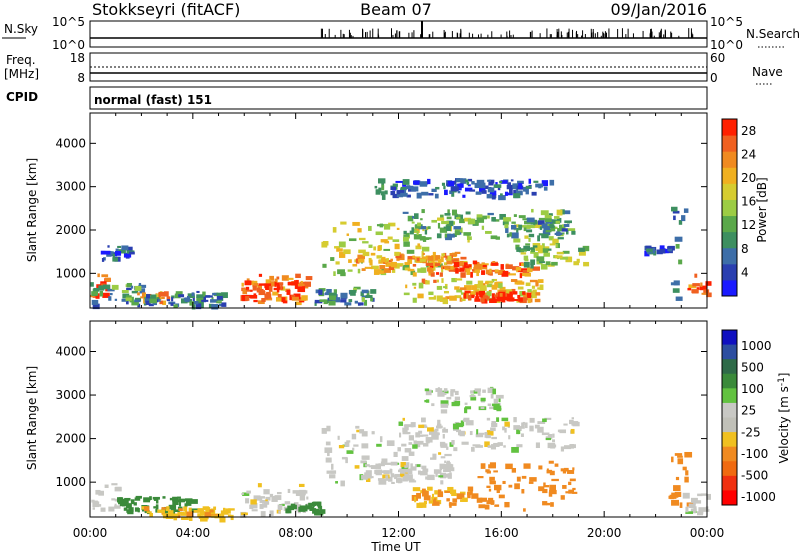 Image resolution: width=800 pixels, height=554 pixels. What do you see at coordinates (21, 74) in the screenshot?
I see `freq-unit: [MHz]` at bounding box center [21, 74].